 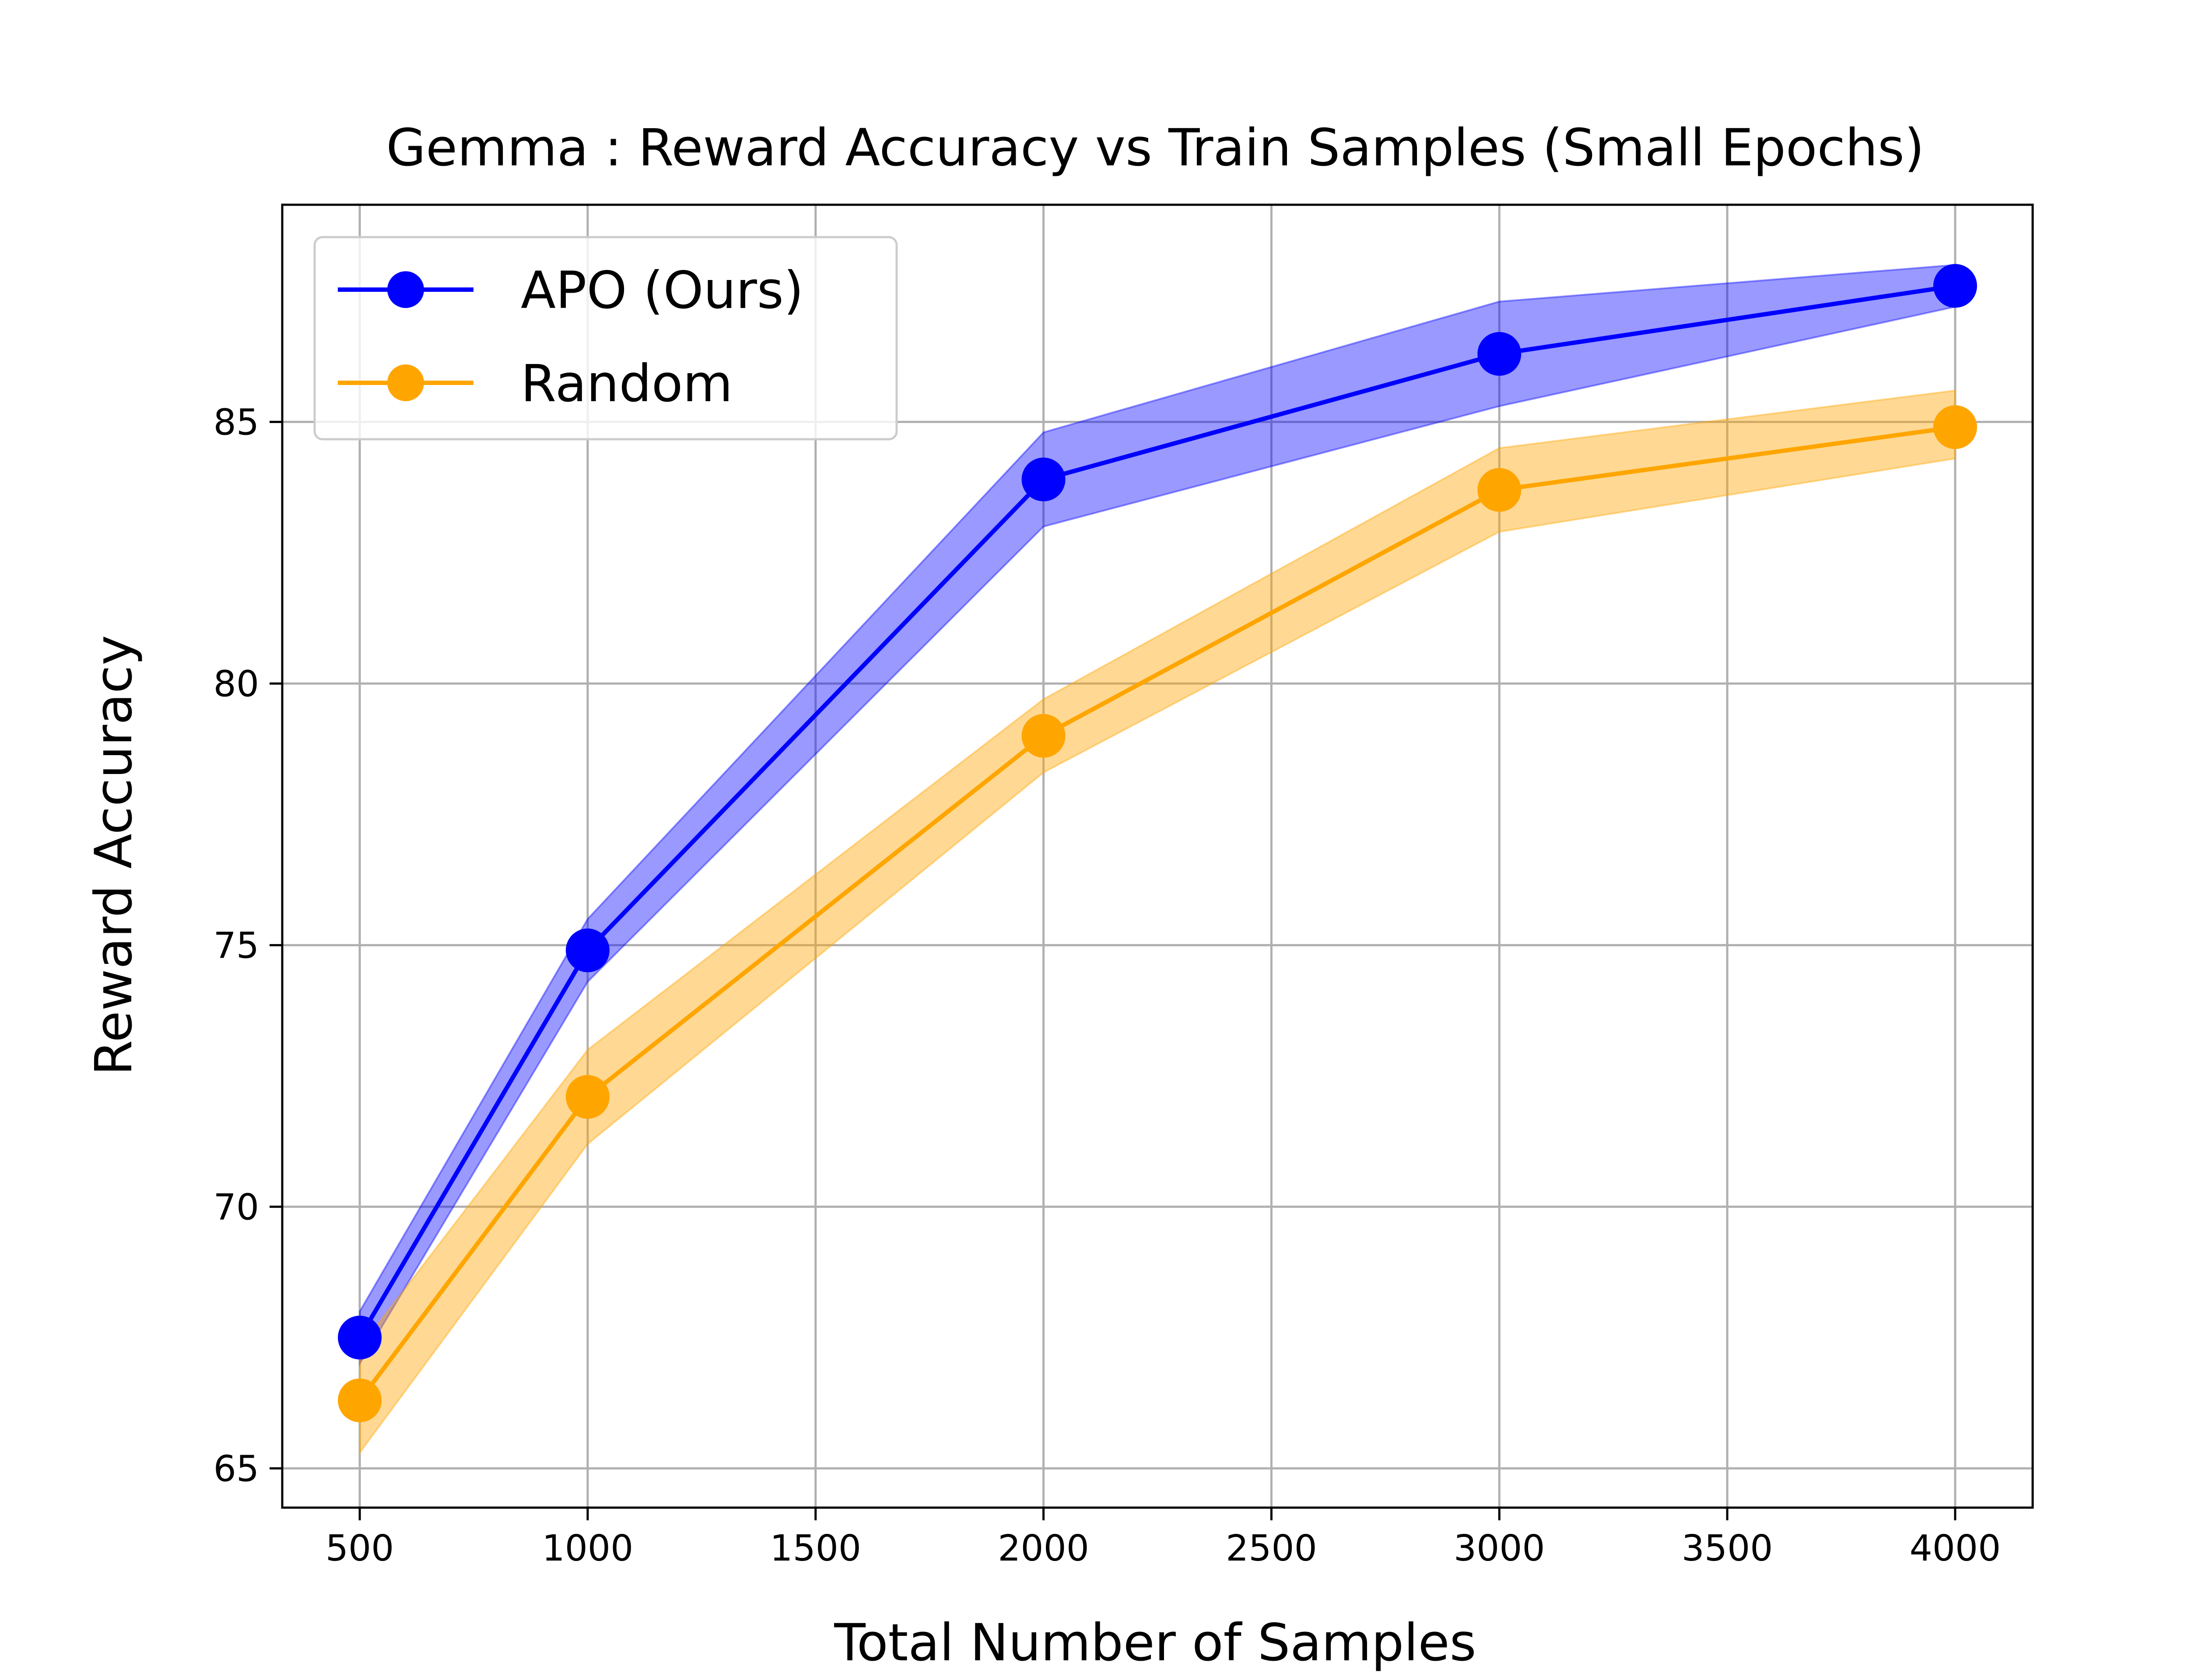 I want to click on y-tick-label: 80, so click(x=237, y=684).